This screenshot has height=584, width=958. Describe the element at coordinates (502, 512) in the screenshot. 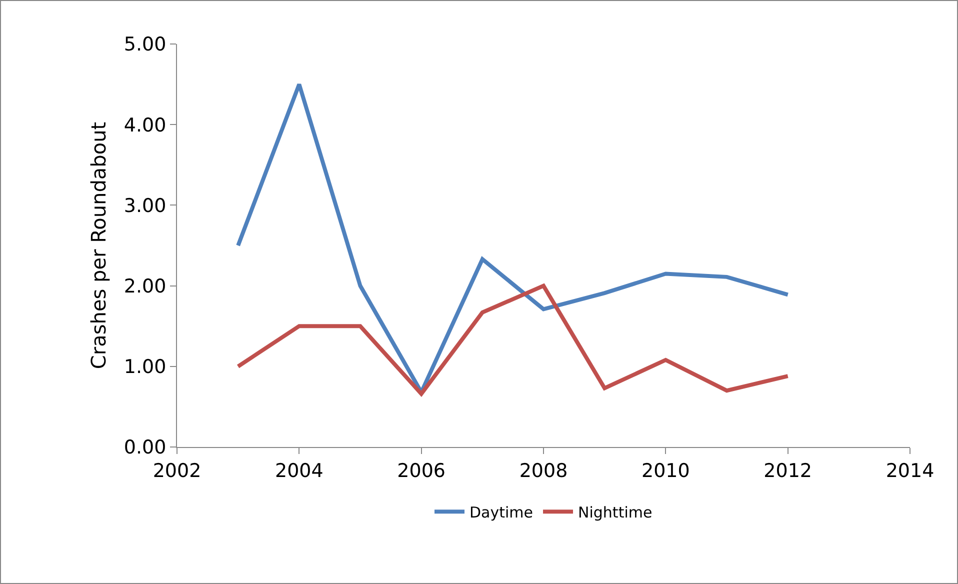

I see `legend-label: Daytime` at that location.